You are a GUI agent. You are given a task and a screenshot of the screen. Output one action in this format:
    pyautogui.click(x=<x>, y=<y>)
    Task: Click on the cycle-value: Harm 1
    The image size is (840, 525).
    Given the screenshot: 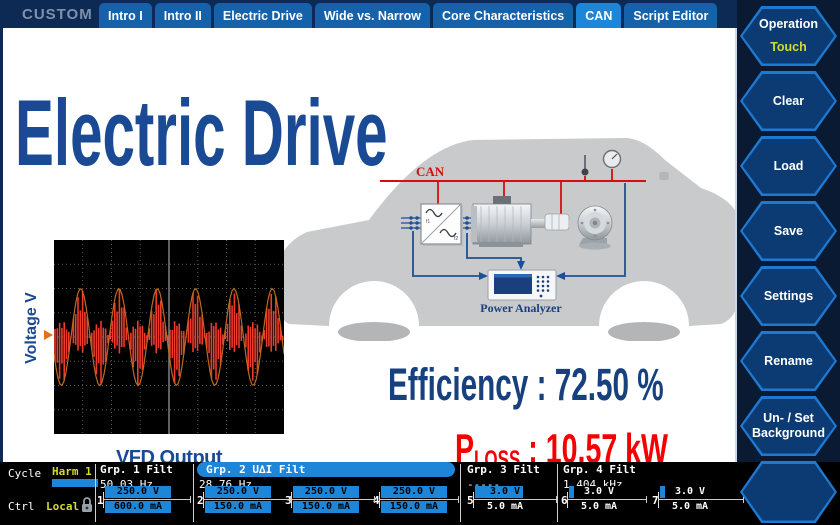 What is the action you would take?
    pyautogui.click(x=72, y=471)
    